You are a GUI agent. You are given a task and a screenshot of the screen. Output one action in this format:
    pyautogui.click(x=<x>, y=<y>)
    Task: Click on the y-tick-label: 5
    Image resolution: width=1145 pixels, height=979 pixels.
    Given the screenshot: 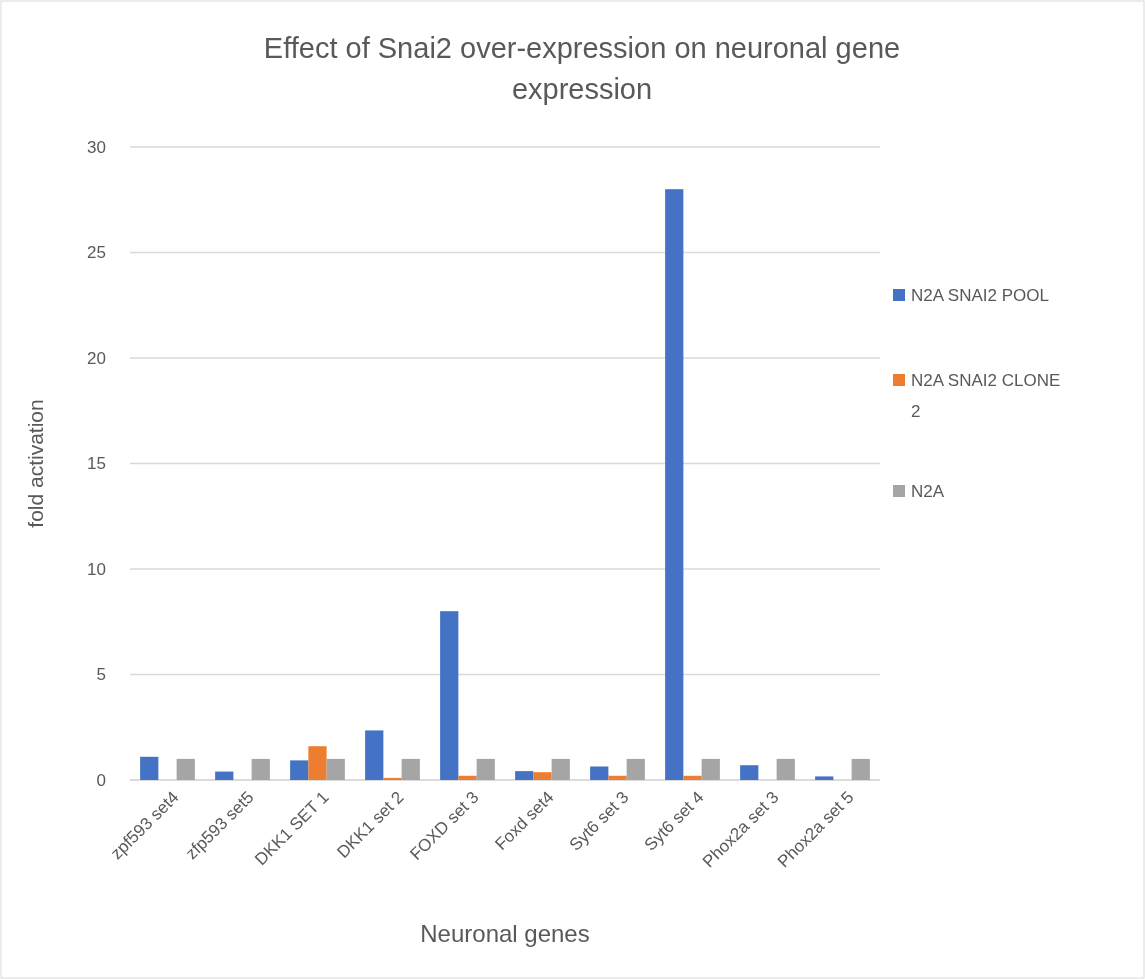 What is the action you would take?
    pyautogui.click(x=101, y=675)
    